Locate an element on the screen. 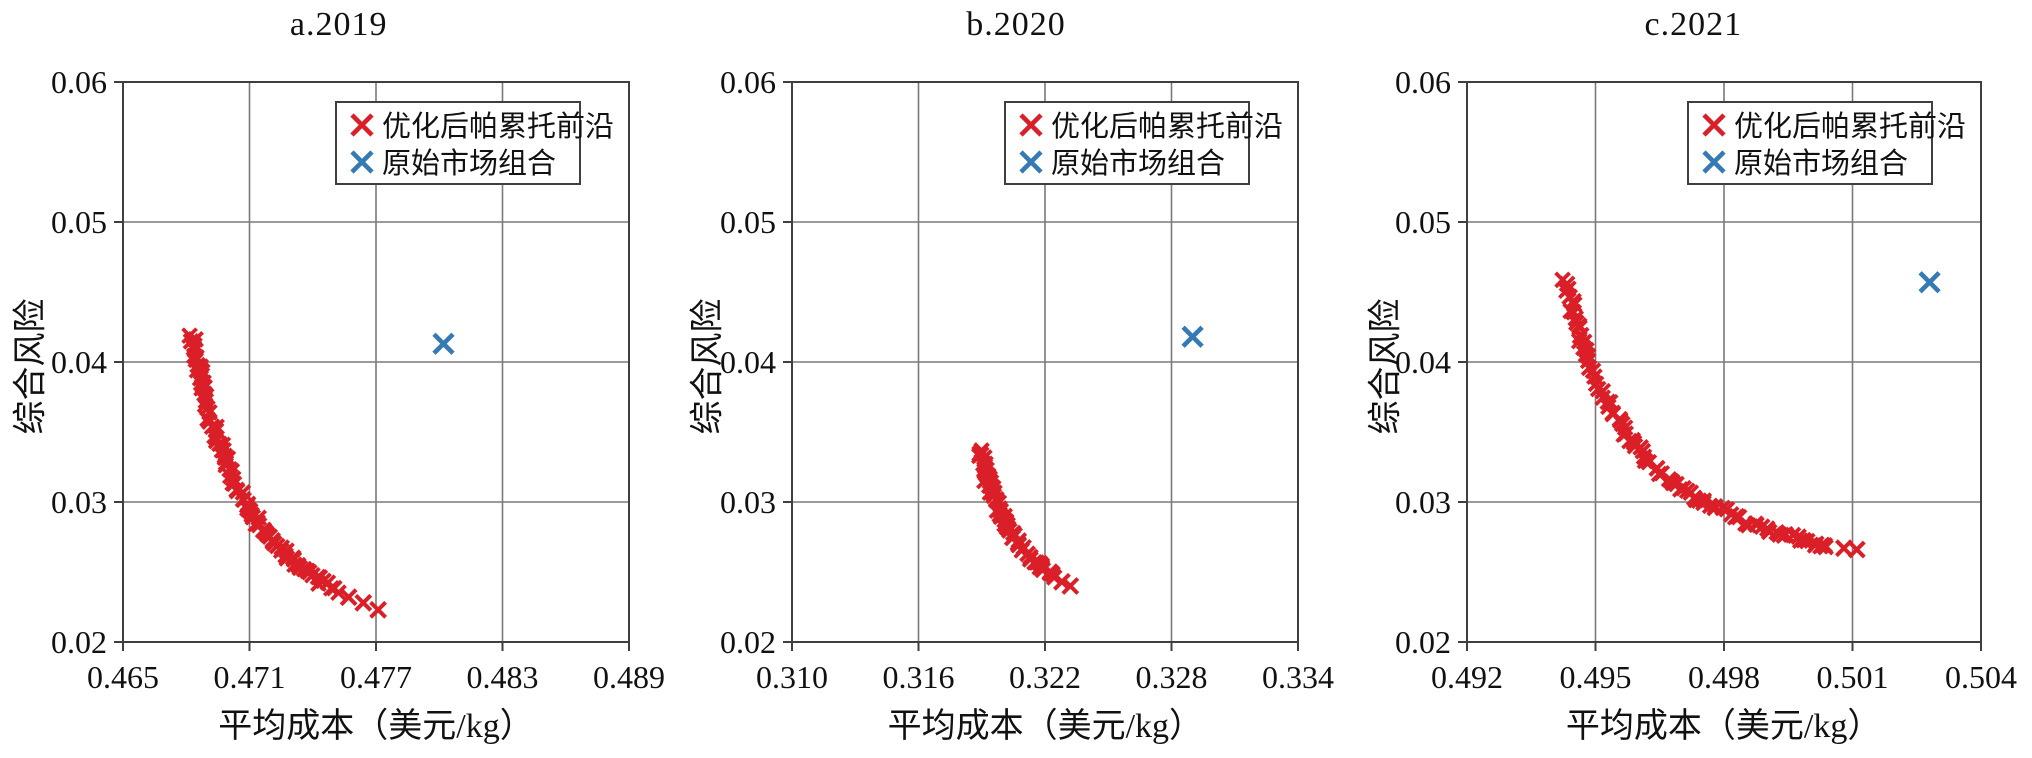  x-tick-label: 0.465 is located at coordinates (123, 677).